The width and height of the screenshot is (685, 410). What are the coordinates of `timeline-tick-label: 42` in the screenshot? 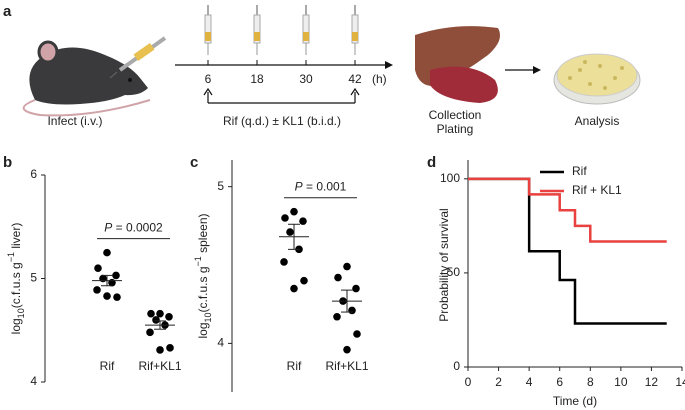 It's located at (355, 79).